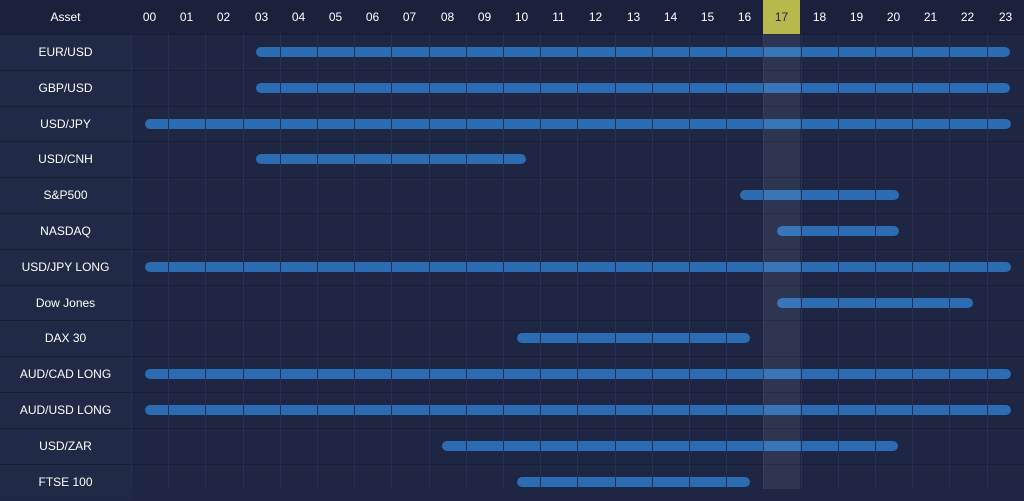 The image size is (1024, 501). What do you see at coordinates (819, 17) in the screenshot?
I see `hour-header-18: 18` at bounding box center [819, 17].